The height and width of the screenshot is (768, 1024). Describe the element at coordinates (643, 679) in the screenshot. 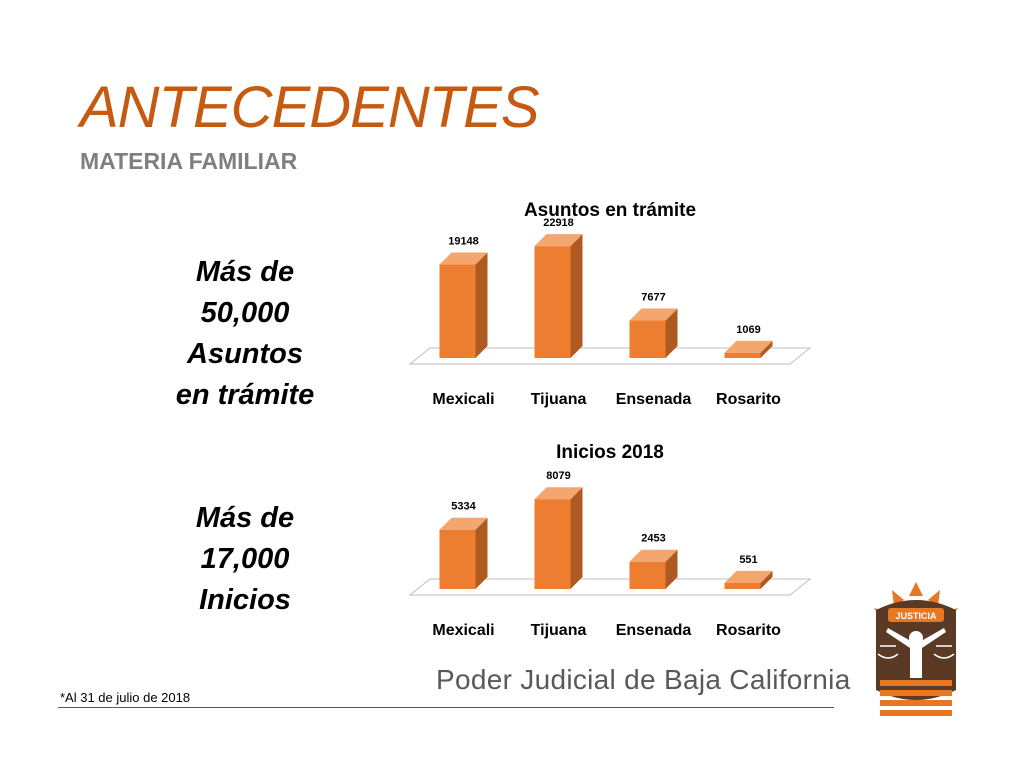

I see `institution-name: Poder Judicial de Baja California` at that location.